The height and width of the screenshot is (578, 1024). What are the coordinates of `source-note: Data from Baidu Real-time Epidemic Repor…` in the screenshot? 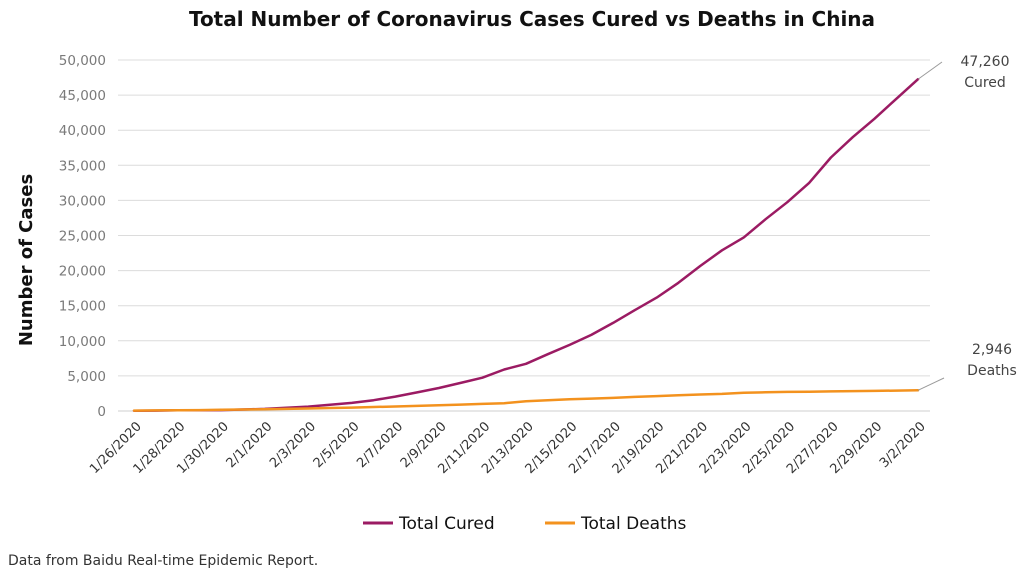 It's located at (163, 561).